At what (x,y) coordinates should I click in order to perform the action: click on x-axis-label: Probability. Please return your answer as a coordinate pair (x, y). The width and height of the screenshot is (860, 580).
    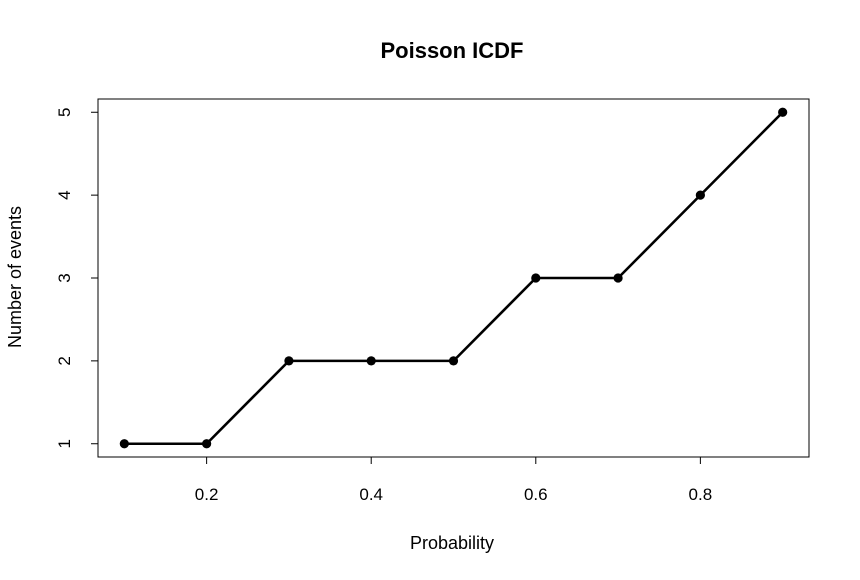
    Looking at the image, I should click on (452, 543).